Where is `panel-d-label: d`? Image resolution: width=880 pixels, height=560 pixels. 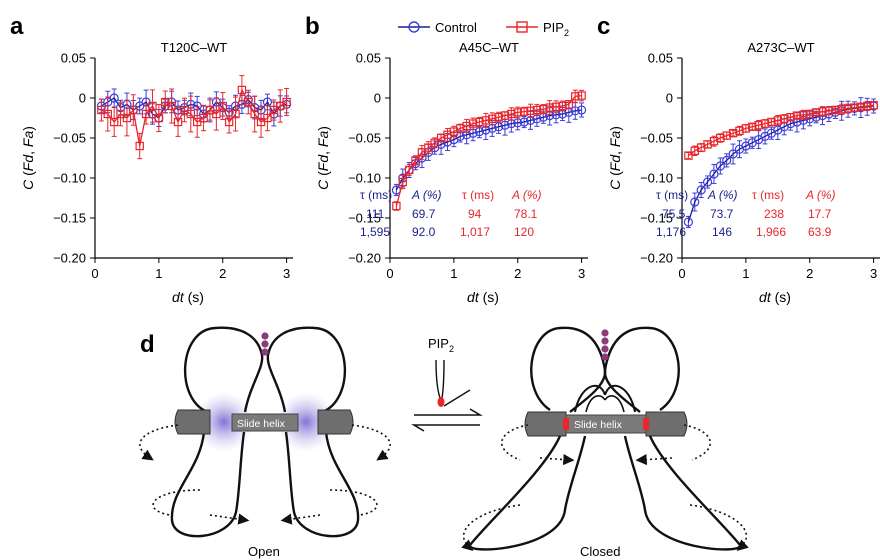
panel-d-label: d is located at coordinates (147, 344).